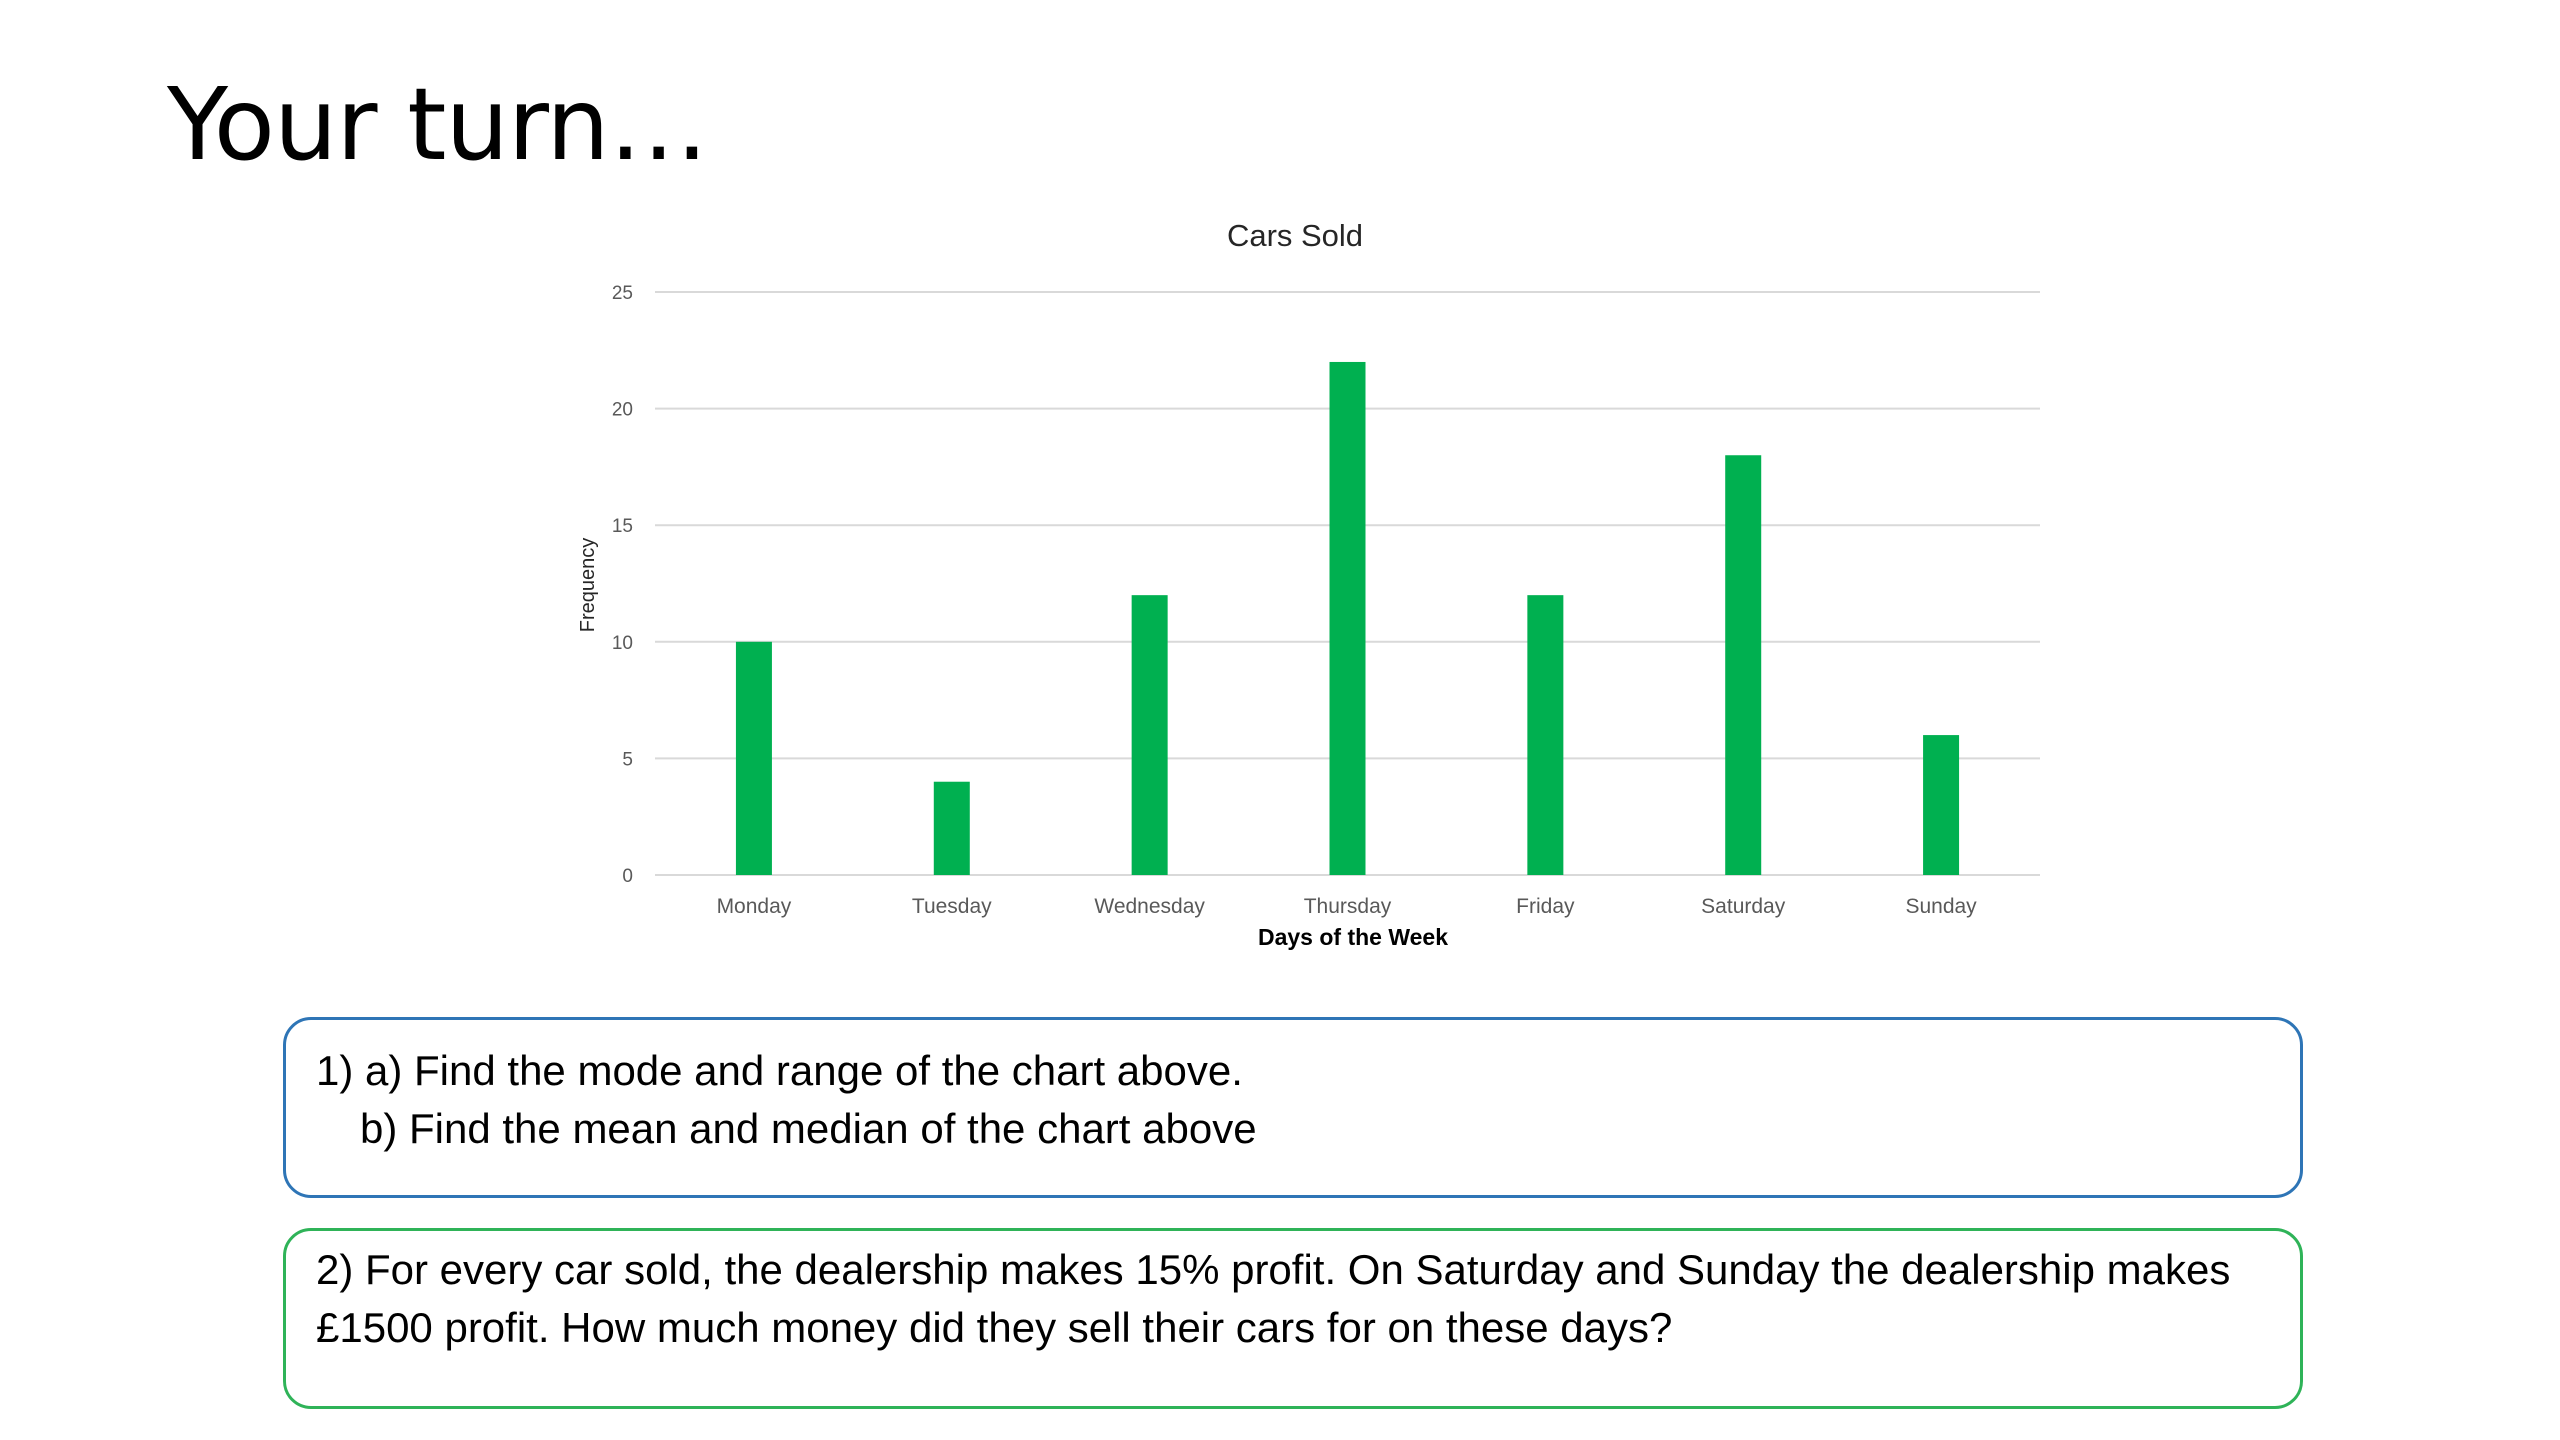 Image resolution: width=2560 pixels, height=1440 pixels. I want to click on bar-sunday, so click(1941, 805).